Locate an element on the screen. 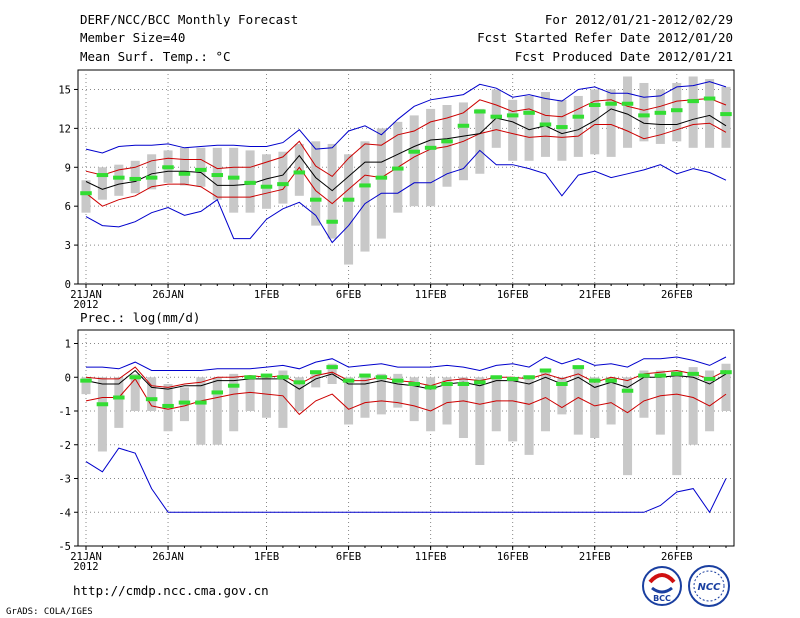  plus-std-line is located at coordinates (406, 377).